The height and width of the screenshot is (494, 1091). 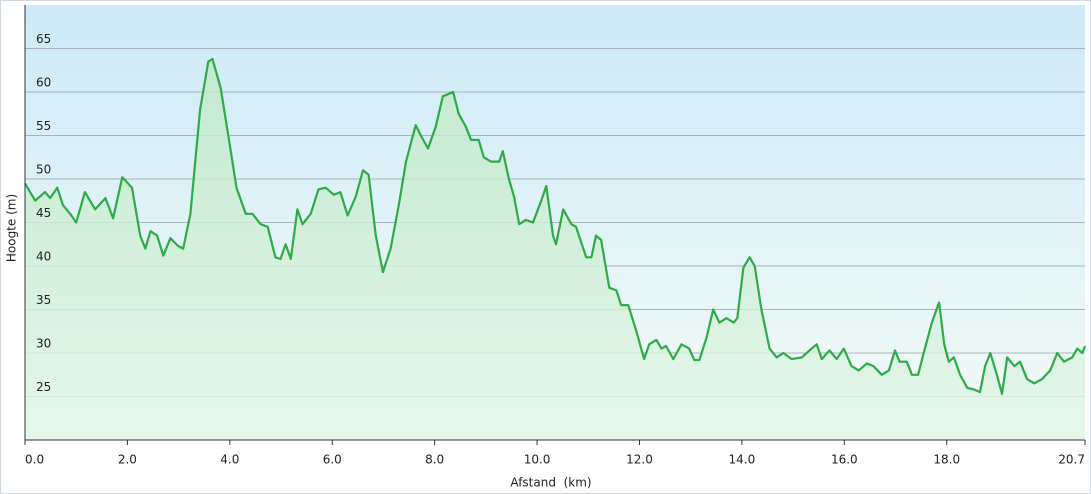 I want to click on y-tick-label: 40, so click(x=43, y=257).